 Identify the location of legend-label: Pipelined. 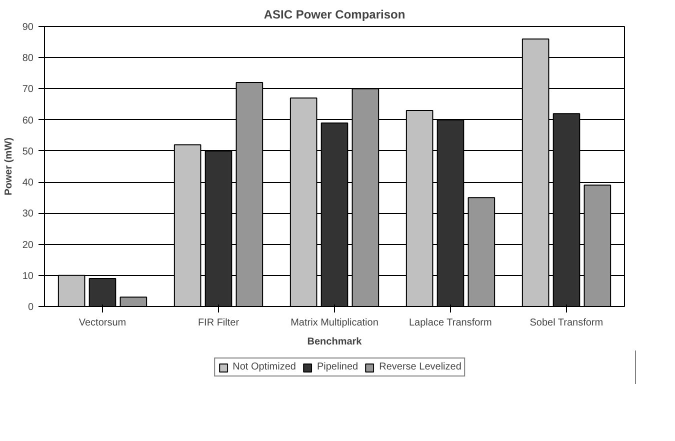
(337, 367).